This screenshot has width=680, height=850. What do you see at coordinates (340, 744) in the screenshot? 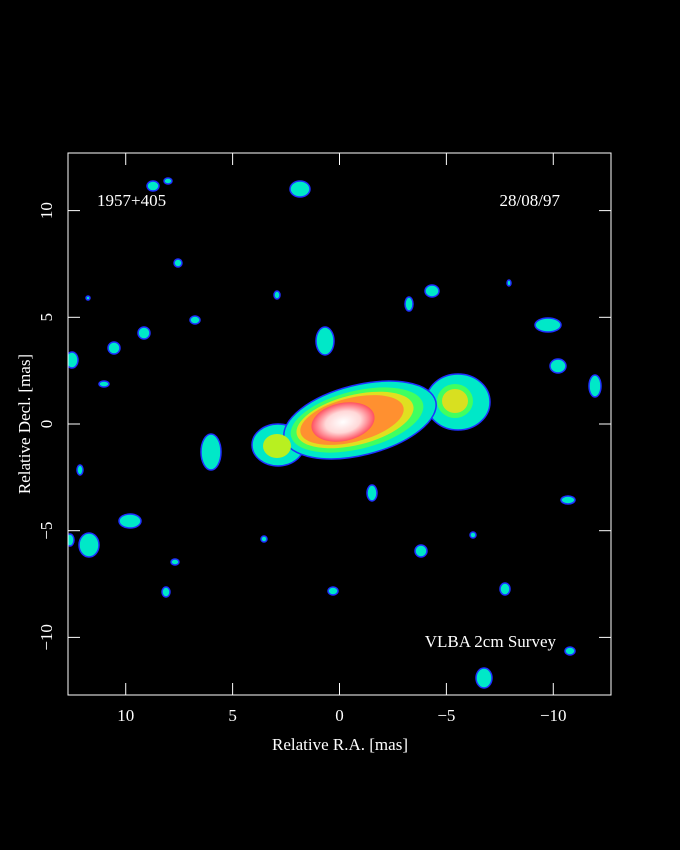
I see `x-axis-label: Relative R.A. [mas]` at bounding box center [340, 744].